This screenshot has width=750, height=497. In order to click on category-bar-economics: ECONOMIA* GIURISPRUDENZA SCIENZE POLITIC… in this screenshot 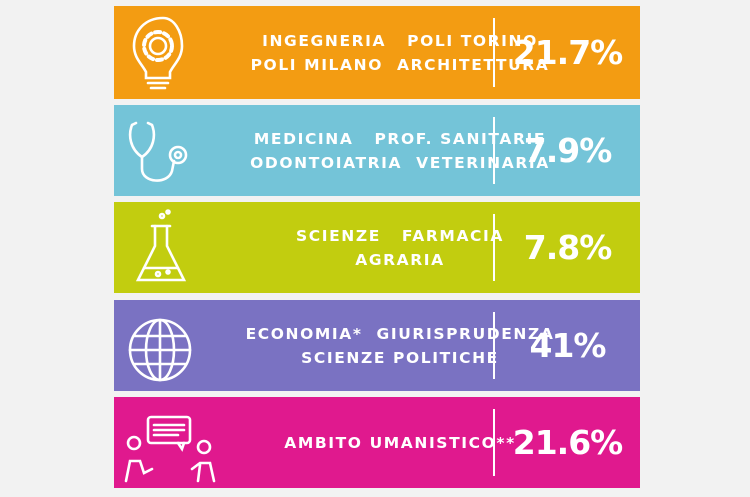, I will do `click(377, 345)`.